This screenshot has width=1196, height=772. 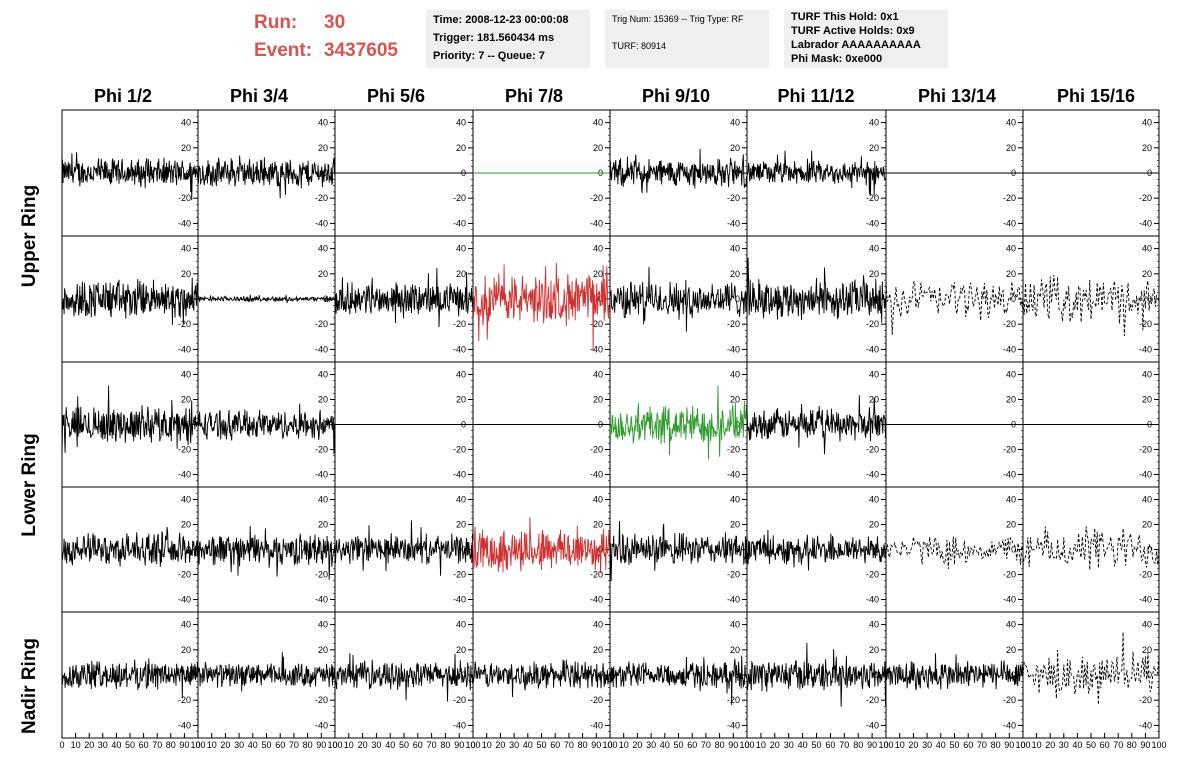 I want to click on panel-r0-c4-trace, so click(x=678, y=170).